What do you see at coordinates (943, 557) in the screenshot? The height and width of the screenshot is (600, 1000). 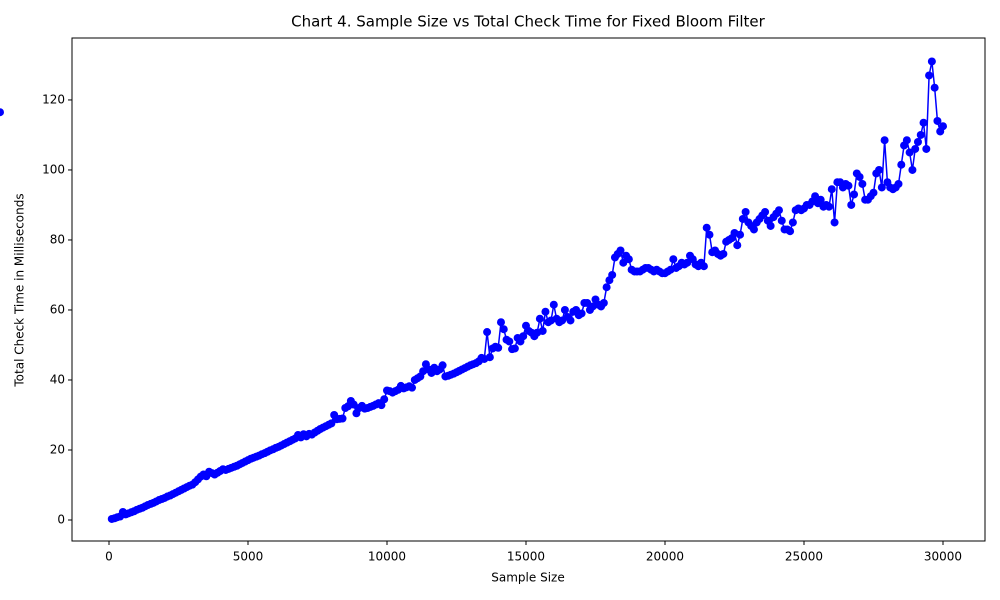 I see `x-tick-label: 30000` at bounding box center [943, 557].